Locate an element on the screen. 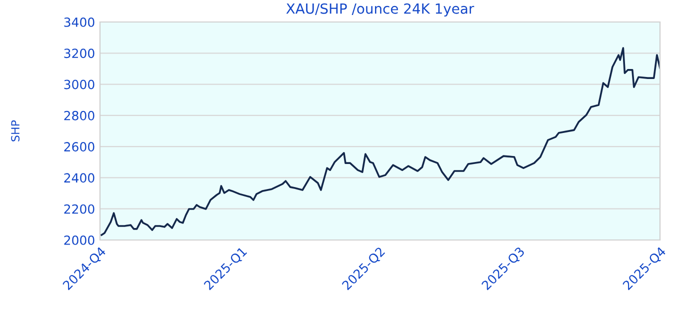  y-tick-label: 2400 is located at coordinates (79, 178).